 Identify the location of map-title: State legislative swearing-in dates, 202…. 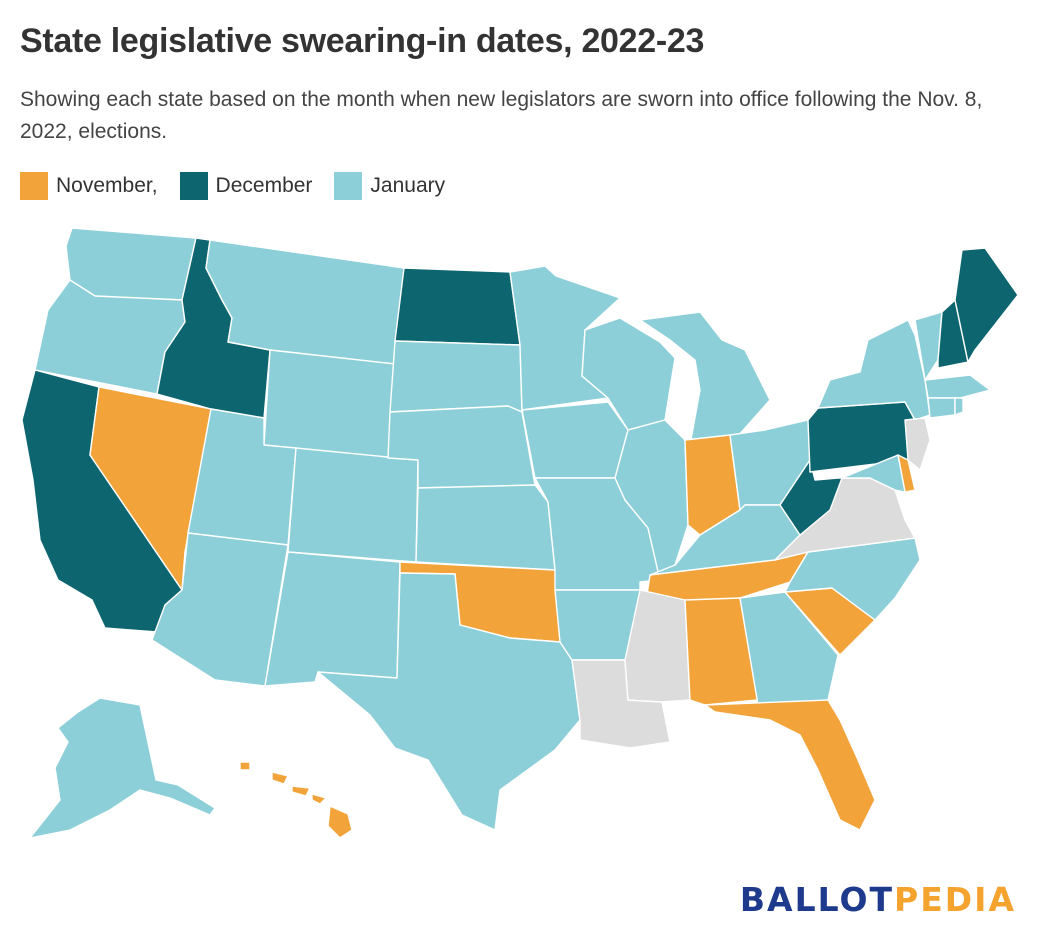
(362, 41).